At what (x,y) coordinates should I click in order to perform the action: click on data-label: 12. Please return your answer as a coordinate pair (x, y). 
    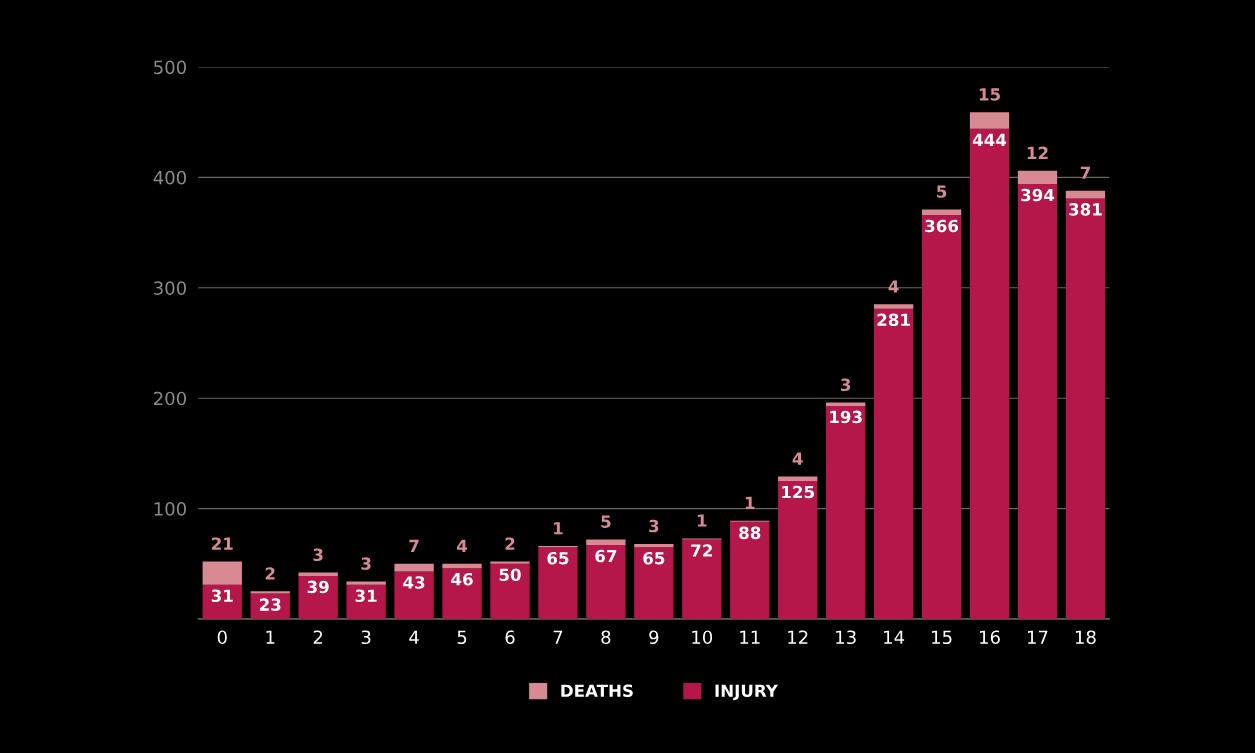
    Looking at the image, I should click on (1037, 152).